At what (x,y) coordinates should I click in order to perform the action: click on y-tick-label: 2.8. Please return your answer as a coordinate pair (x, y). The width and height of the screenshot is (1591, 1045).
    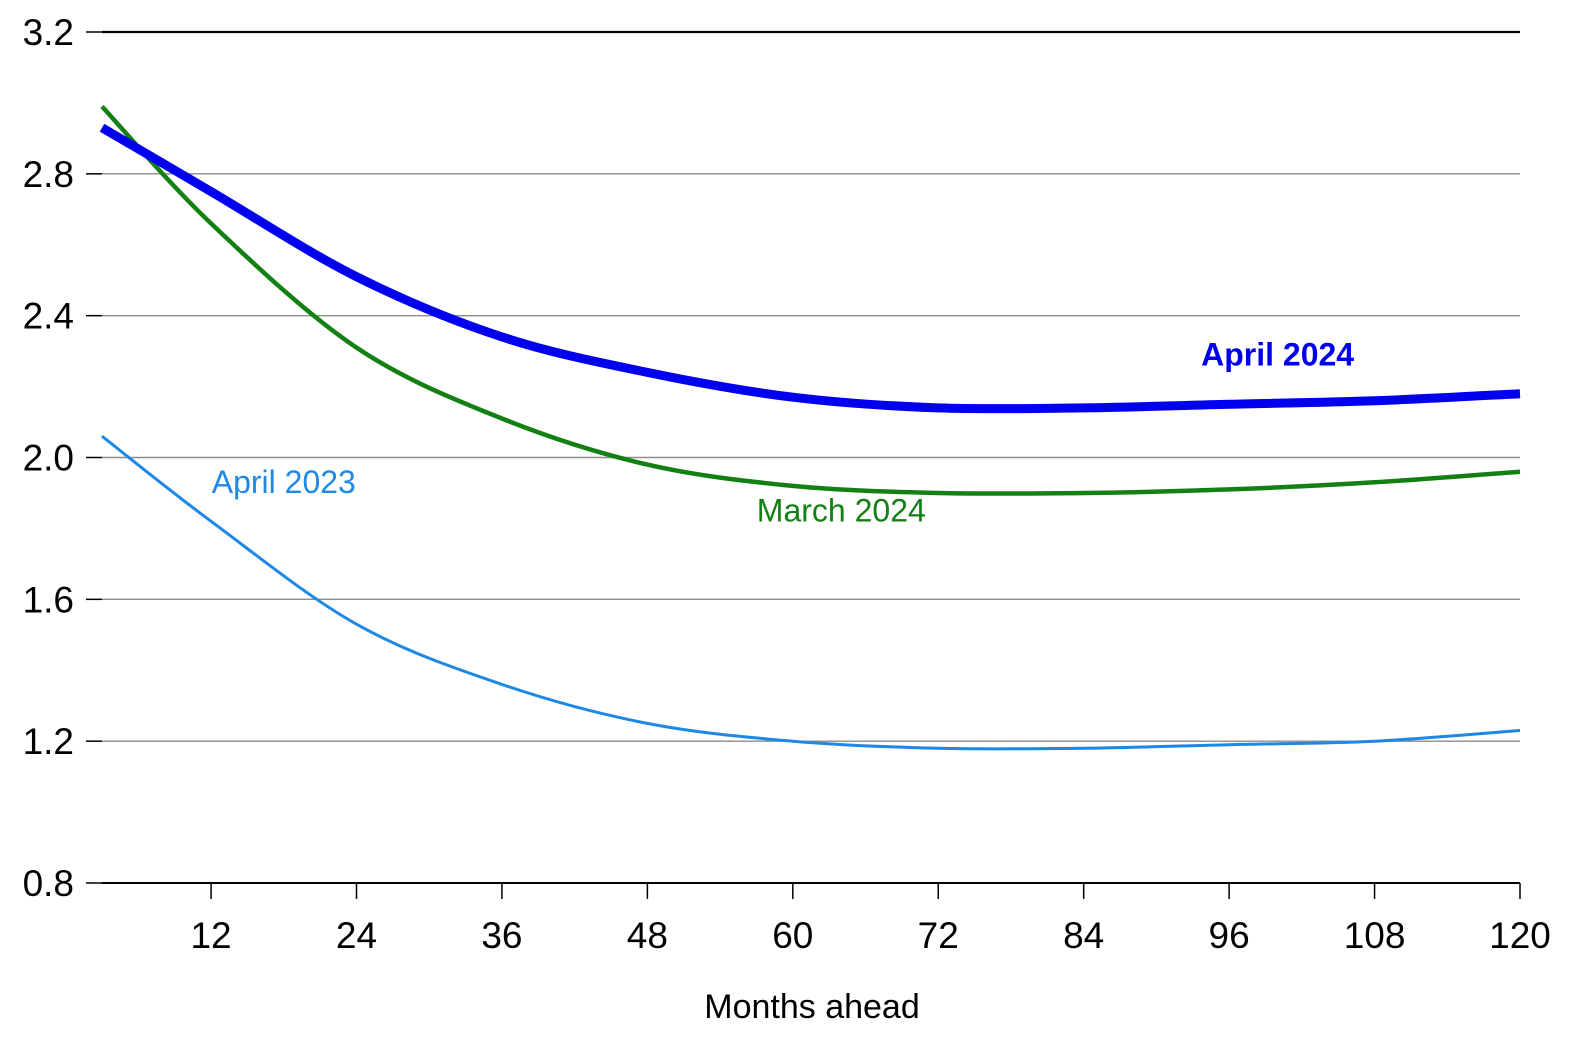
    Looking at the image, I should click on (48, 174).